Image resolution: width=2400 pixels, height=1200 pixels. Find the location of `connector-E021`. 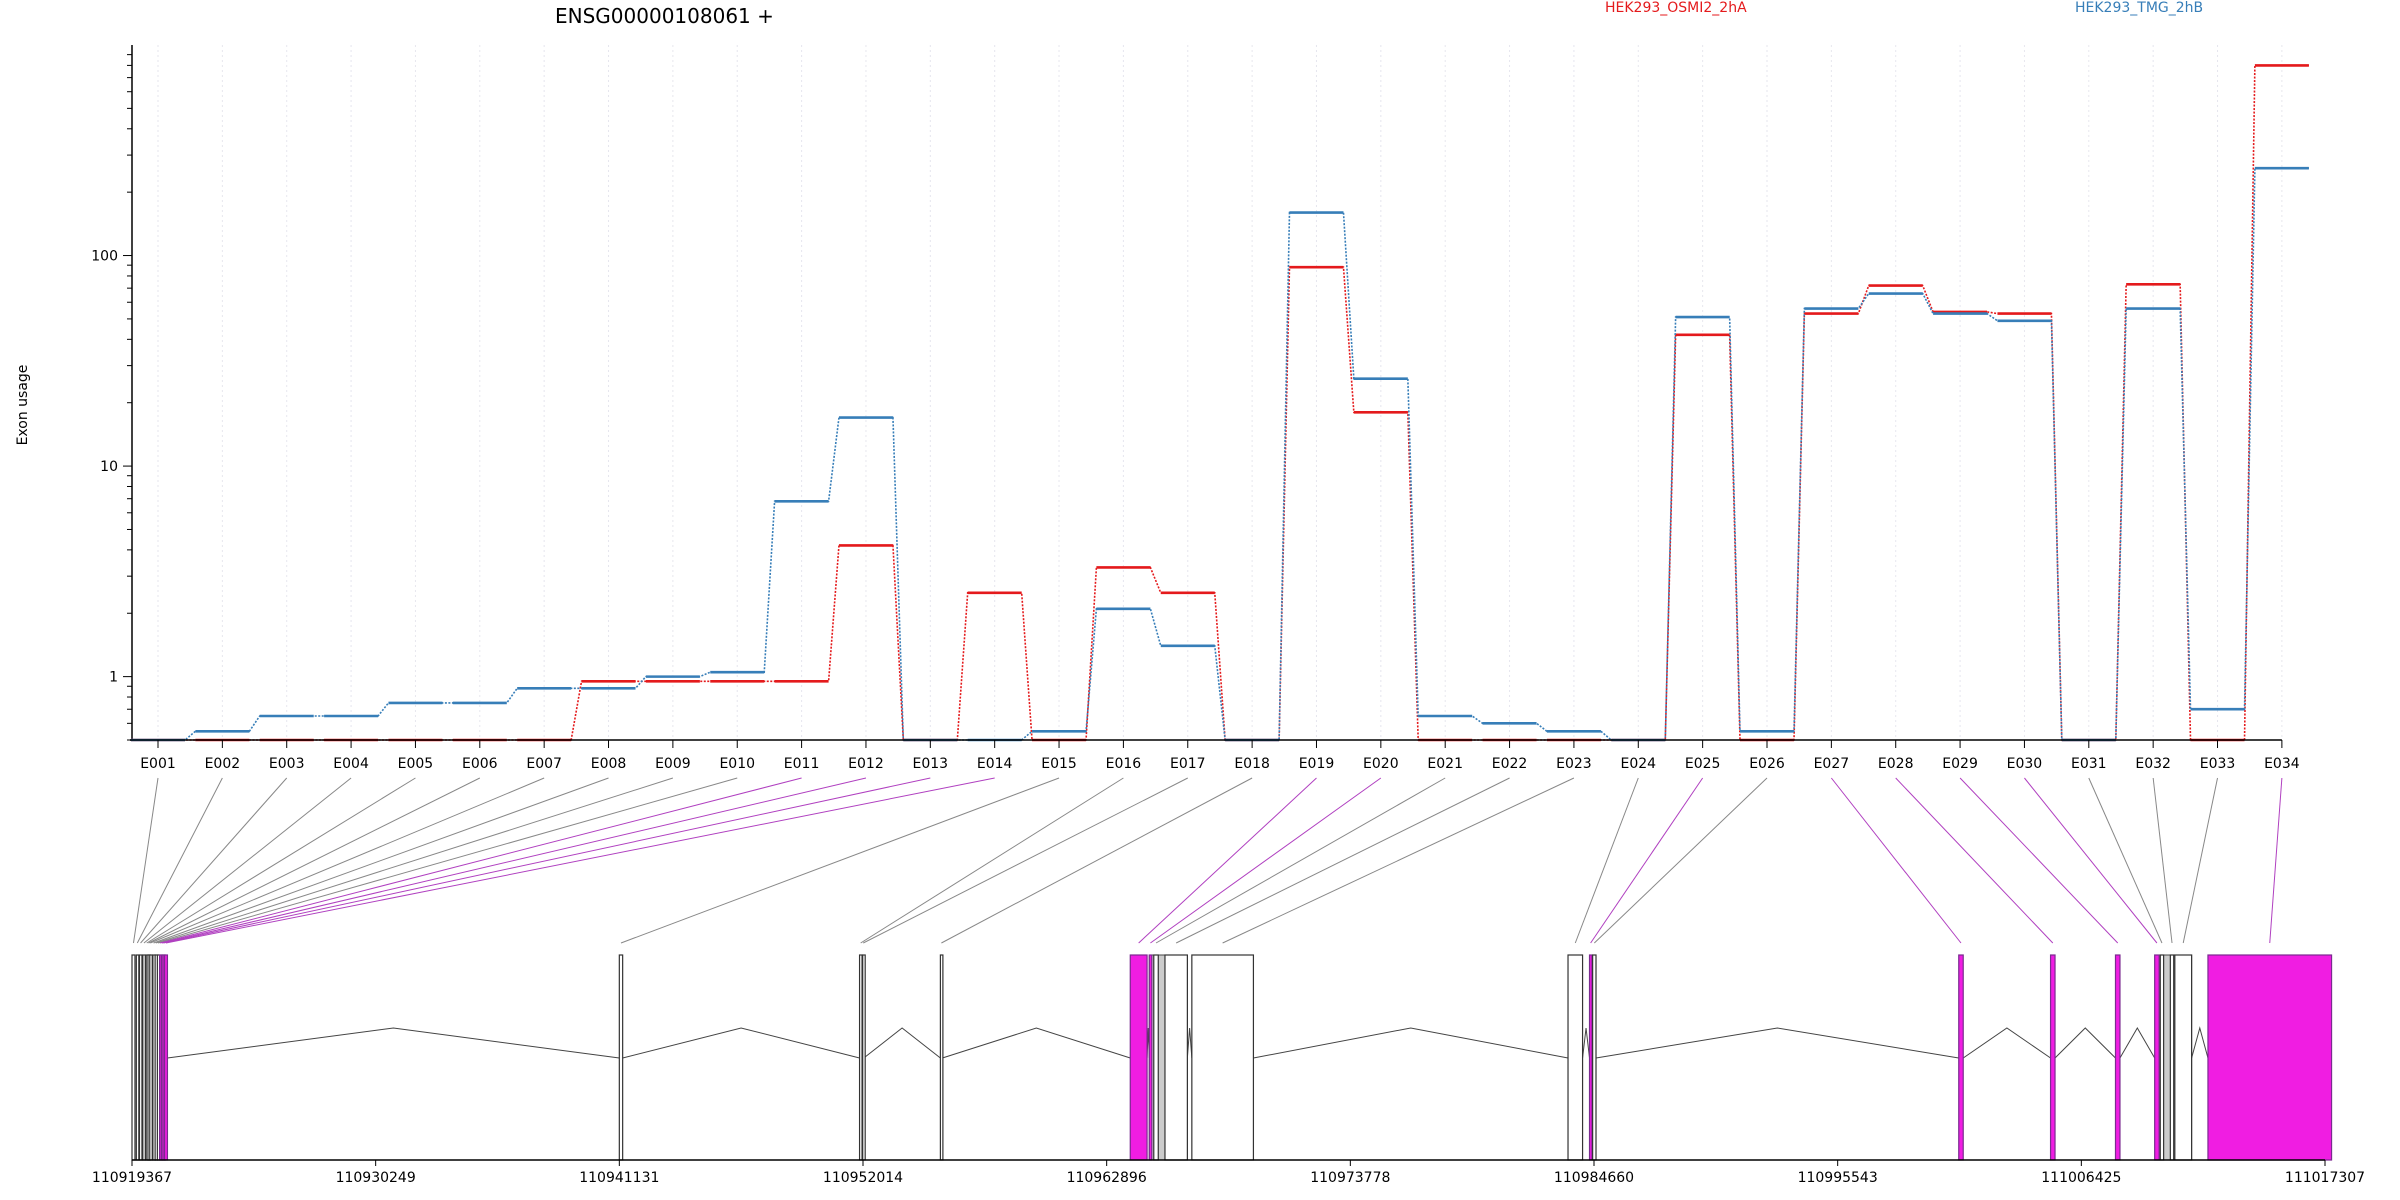

connector-E021 is located at coordinates (1300, 860).